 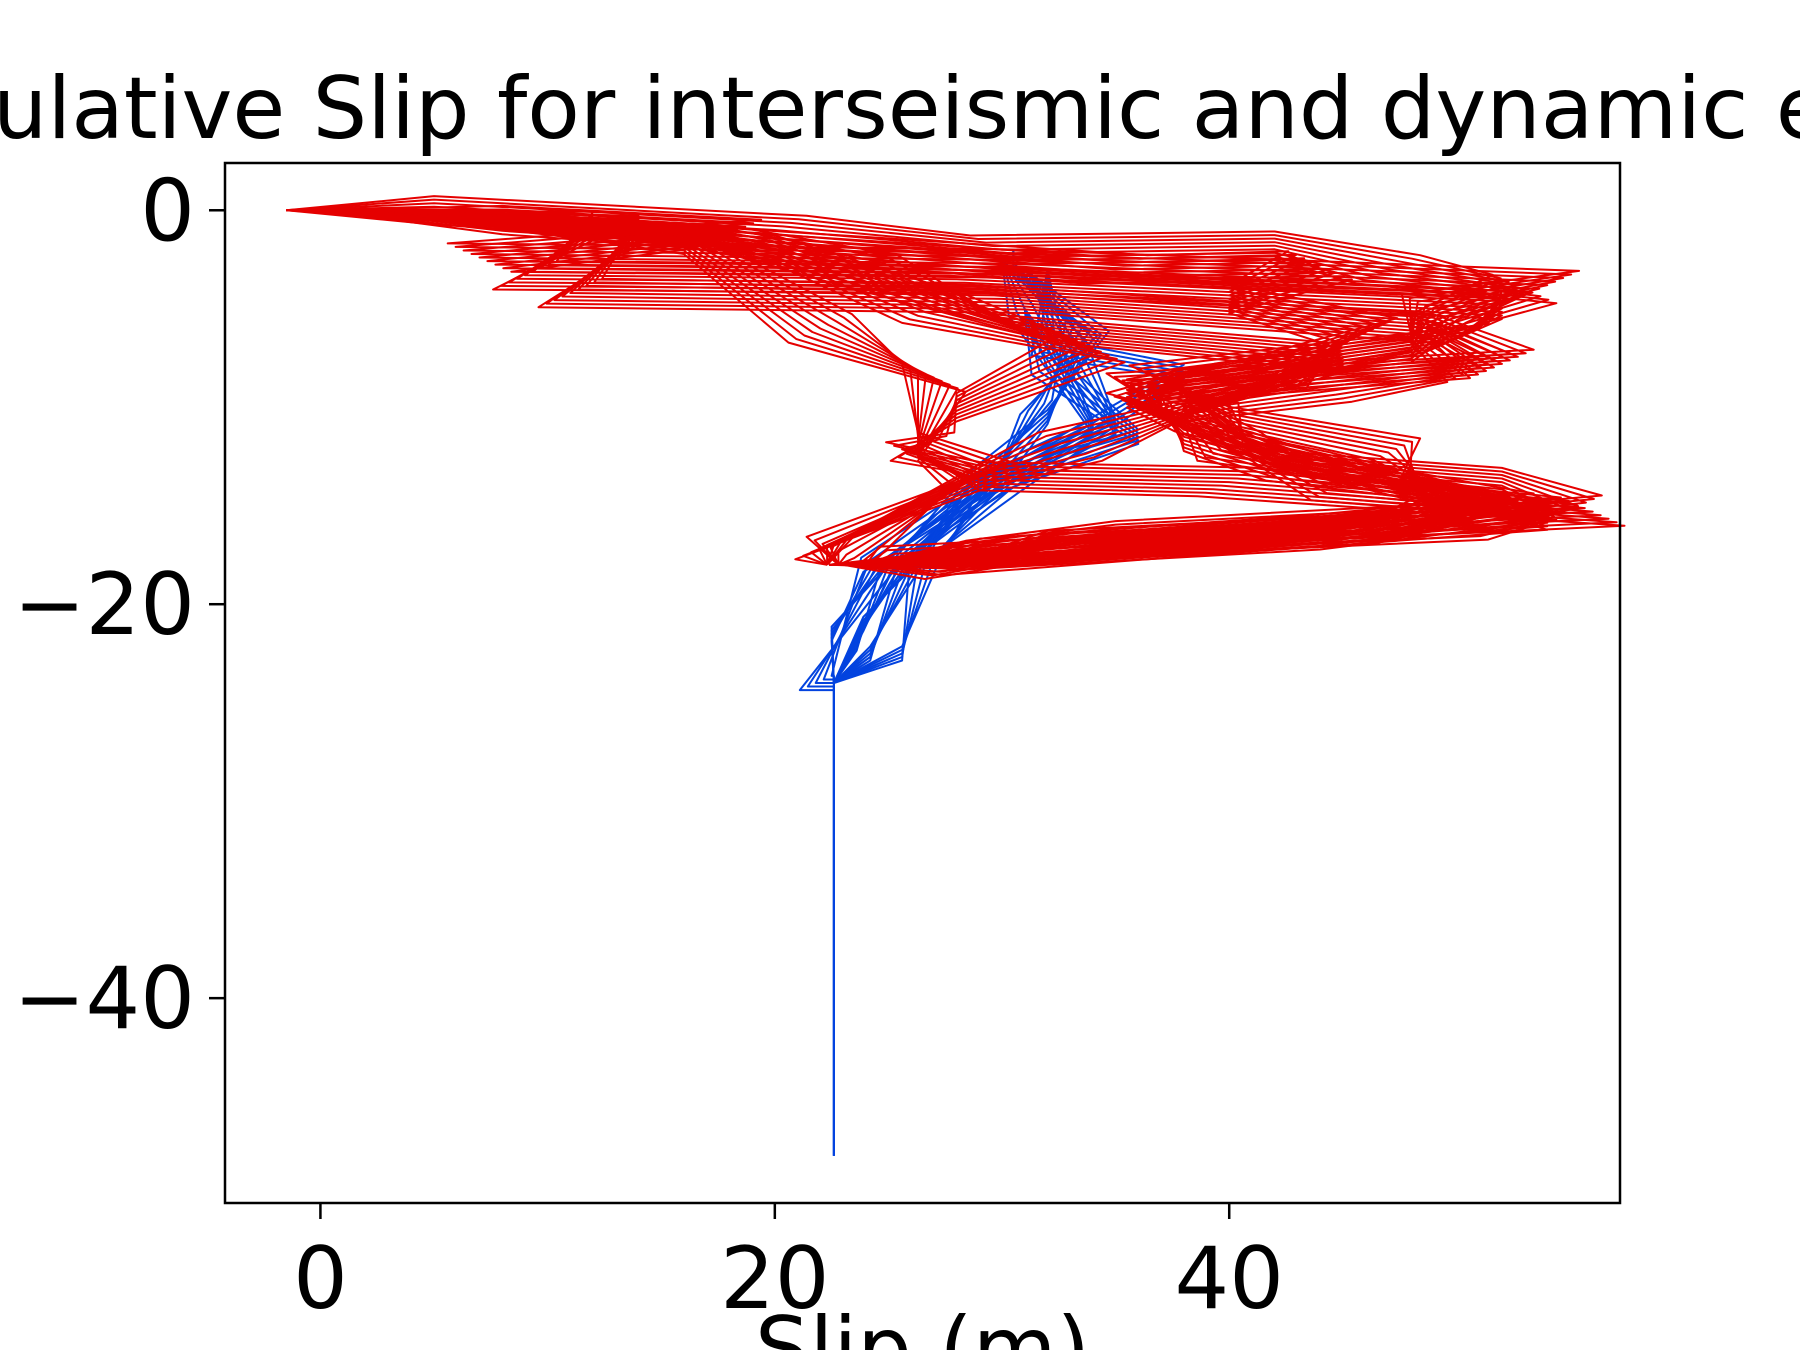 I want to click on y-tick-label-1: −20, so click(x=105, y=605).